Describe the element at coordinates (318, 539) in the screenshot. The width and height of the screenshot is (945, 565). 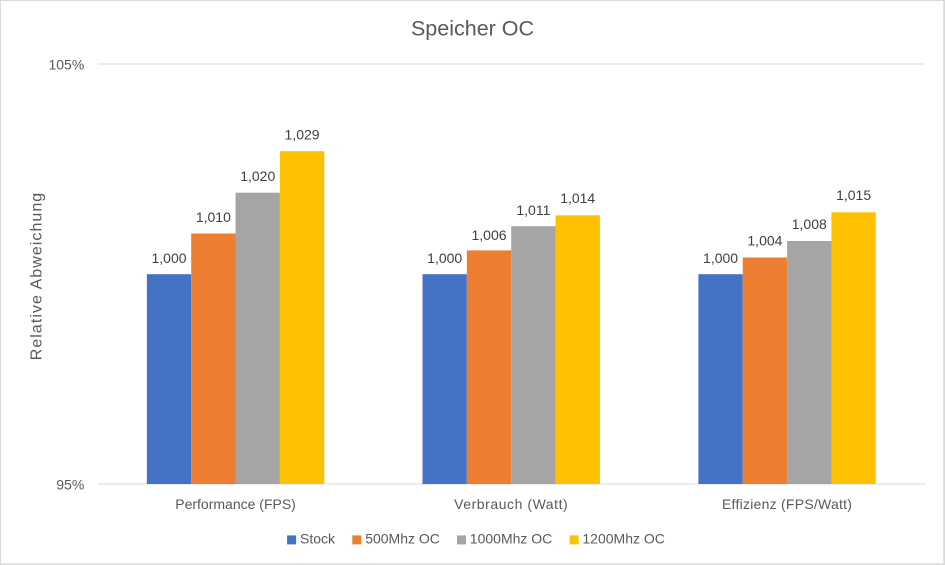
I see `svg-text: Stock` at that location.